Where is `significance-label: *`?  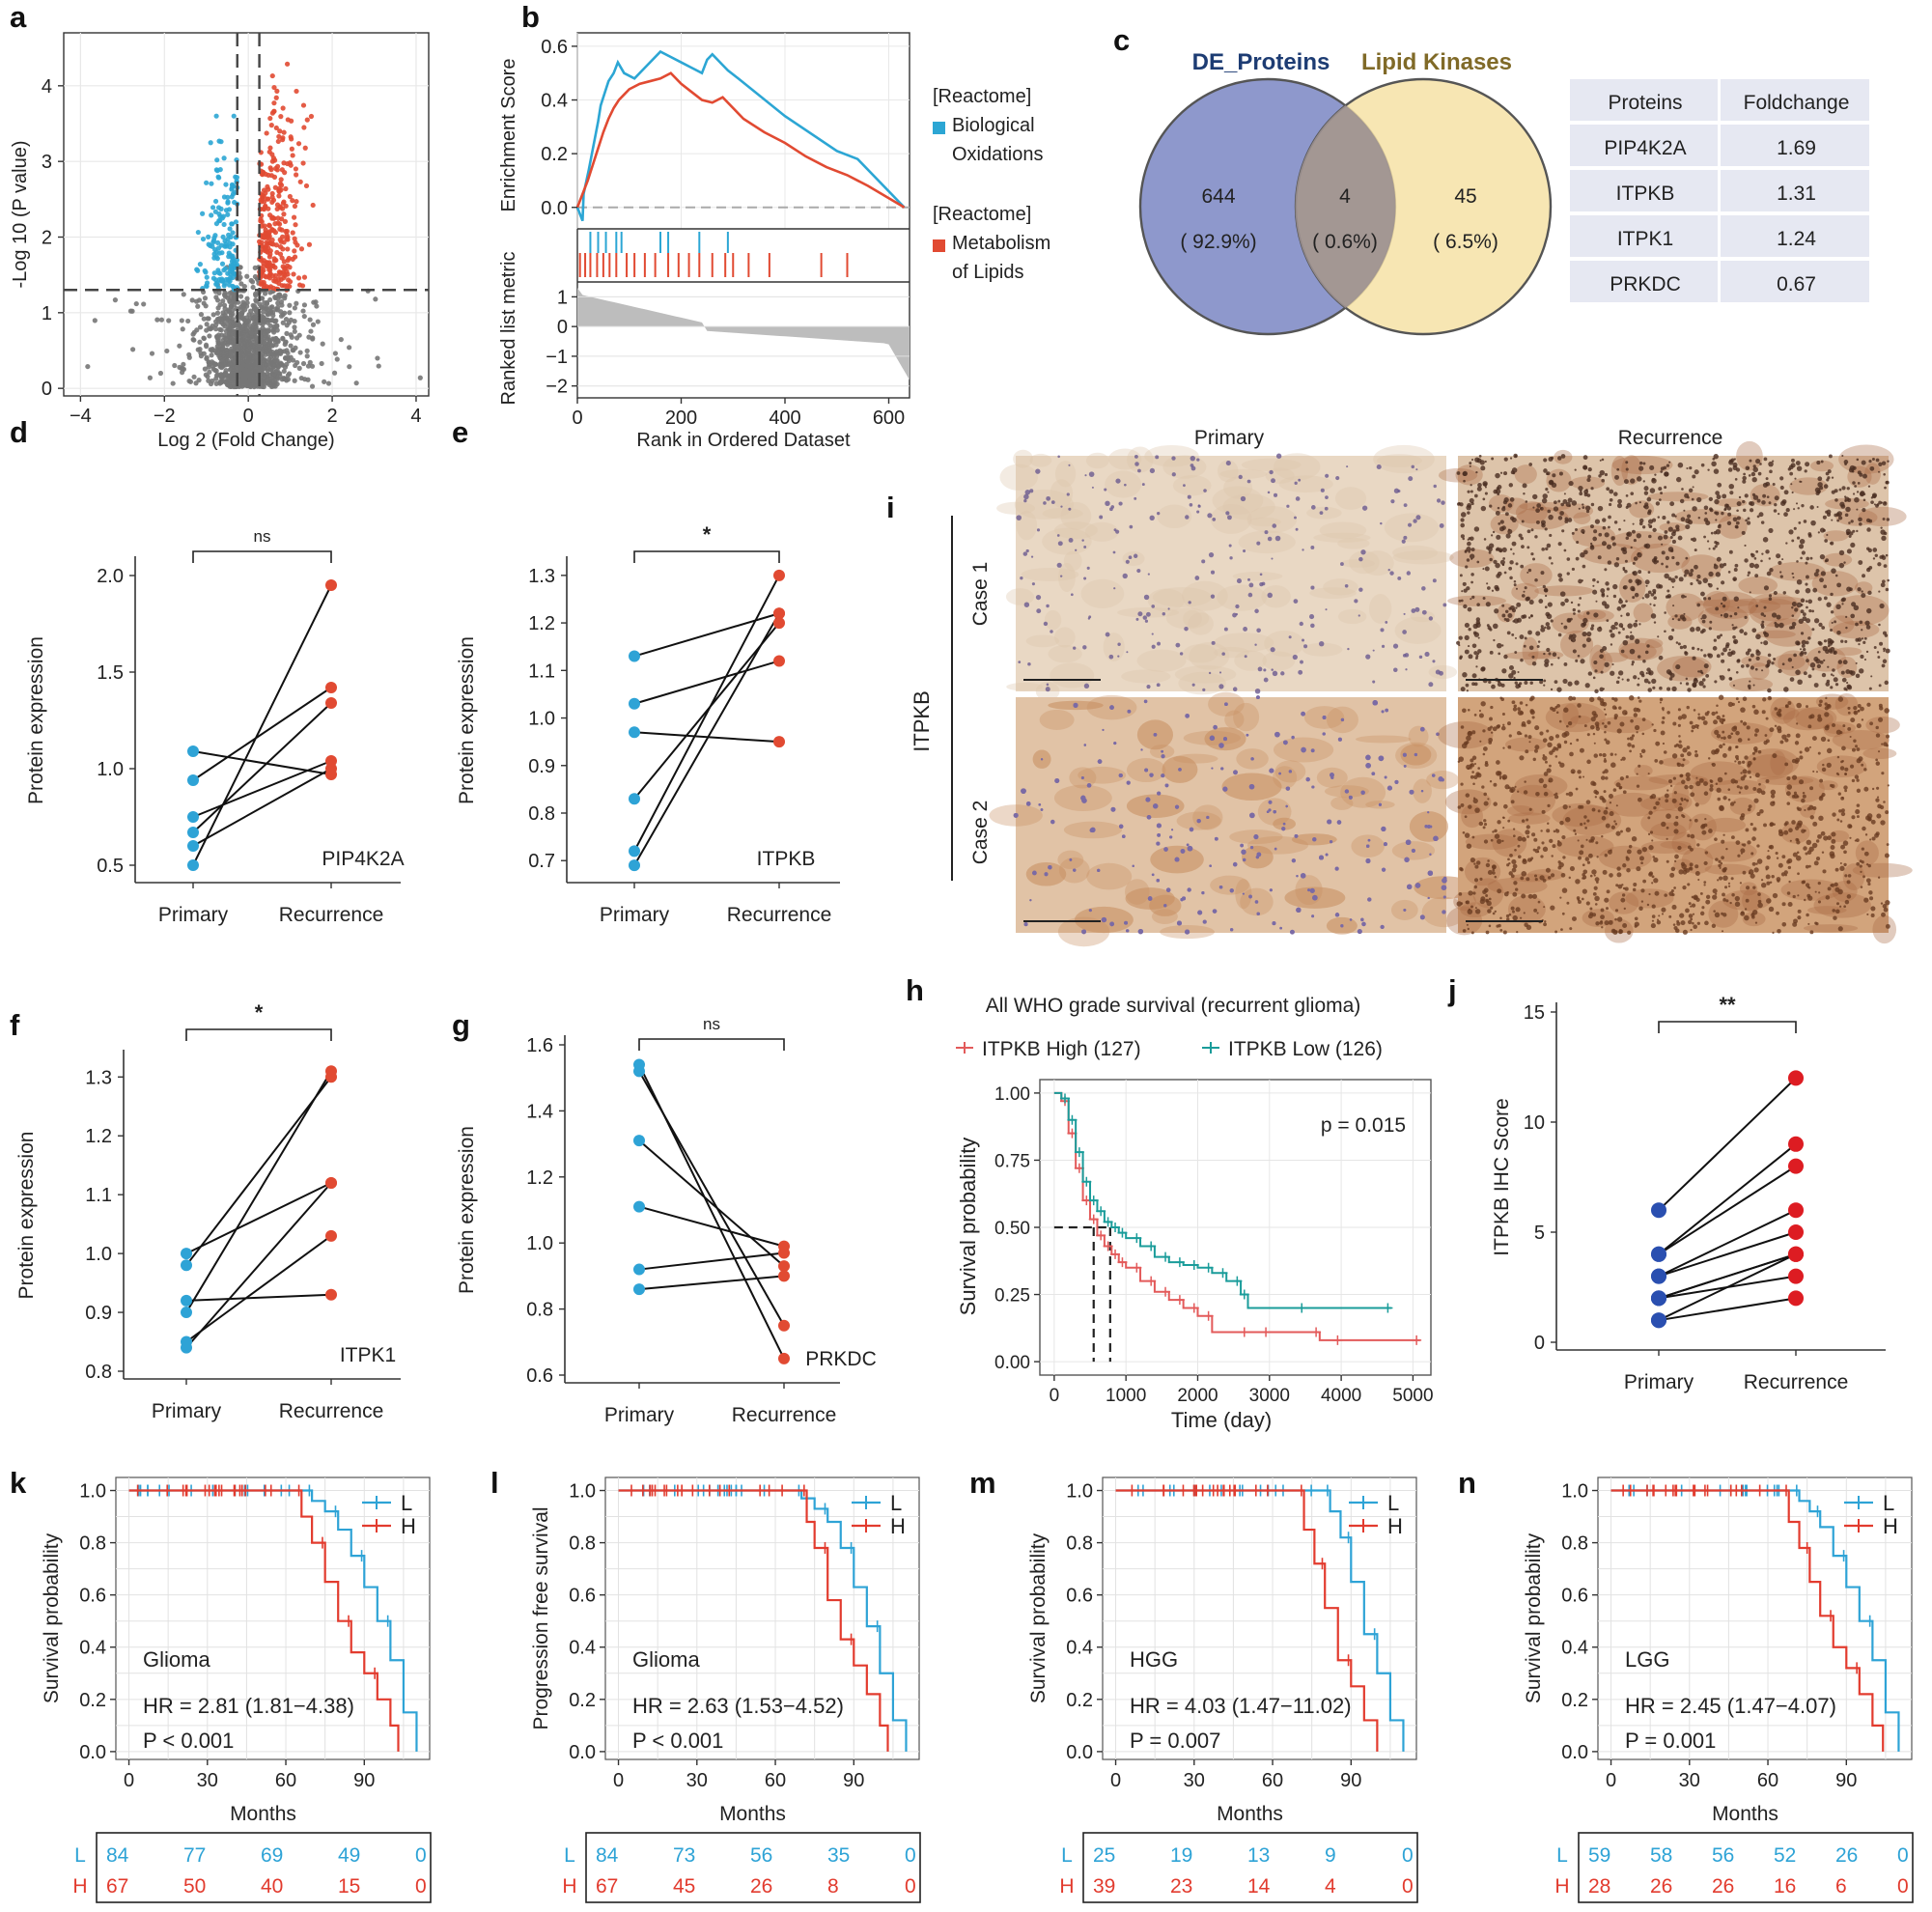
significance-label: * is located at coordinates (708, 534).